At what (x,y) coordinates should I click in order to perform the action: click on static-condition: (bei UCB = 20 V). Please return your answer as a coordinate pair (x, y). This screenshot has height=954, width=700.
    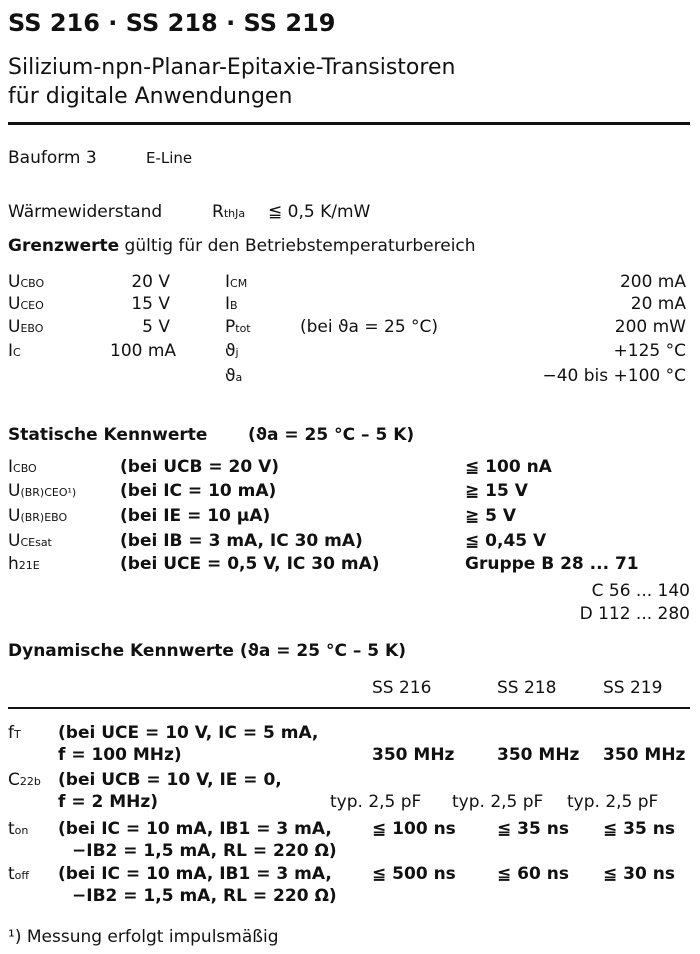
    Looking at the image, I should click on (200, 467).